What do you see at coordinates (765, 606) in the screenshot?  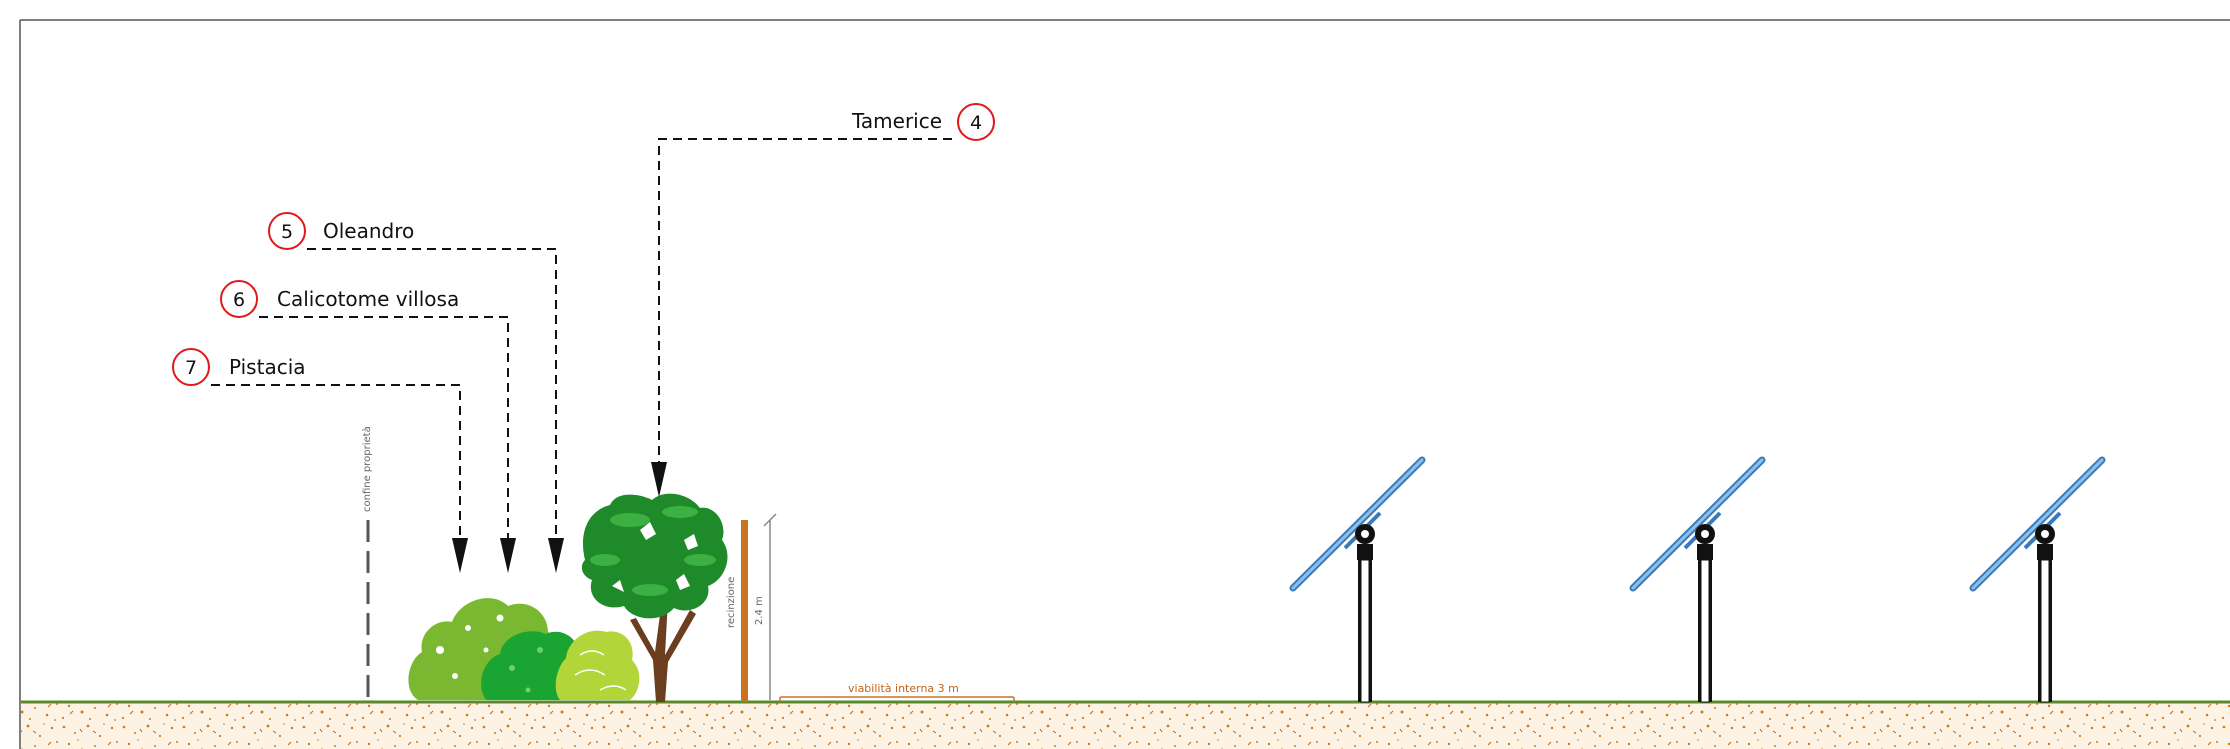 I see `fence-dimension: 2.4 m` at bounding box center [765, 606].